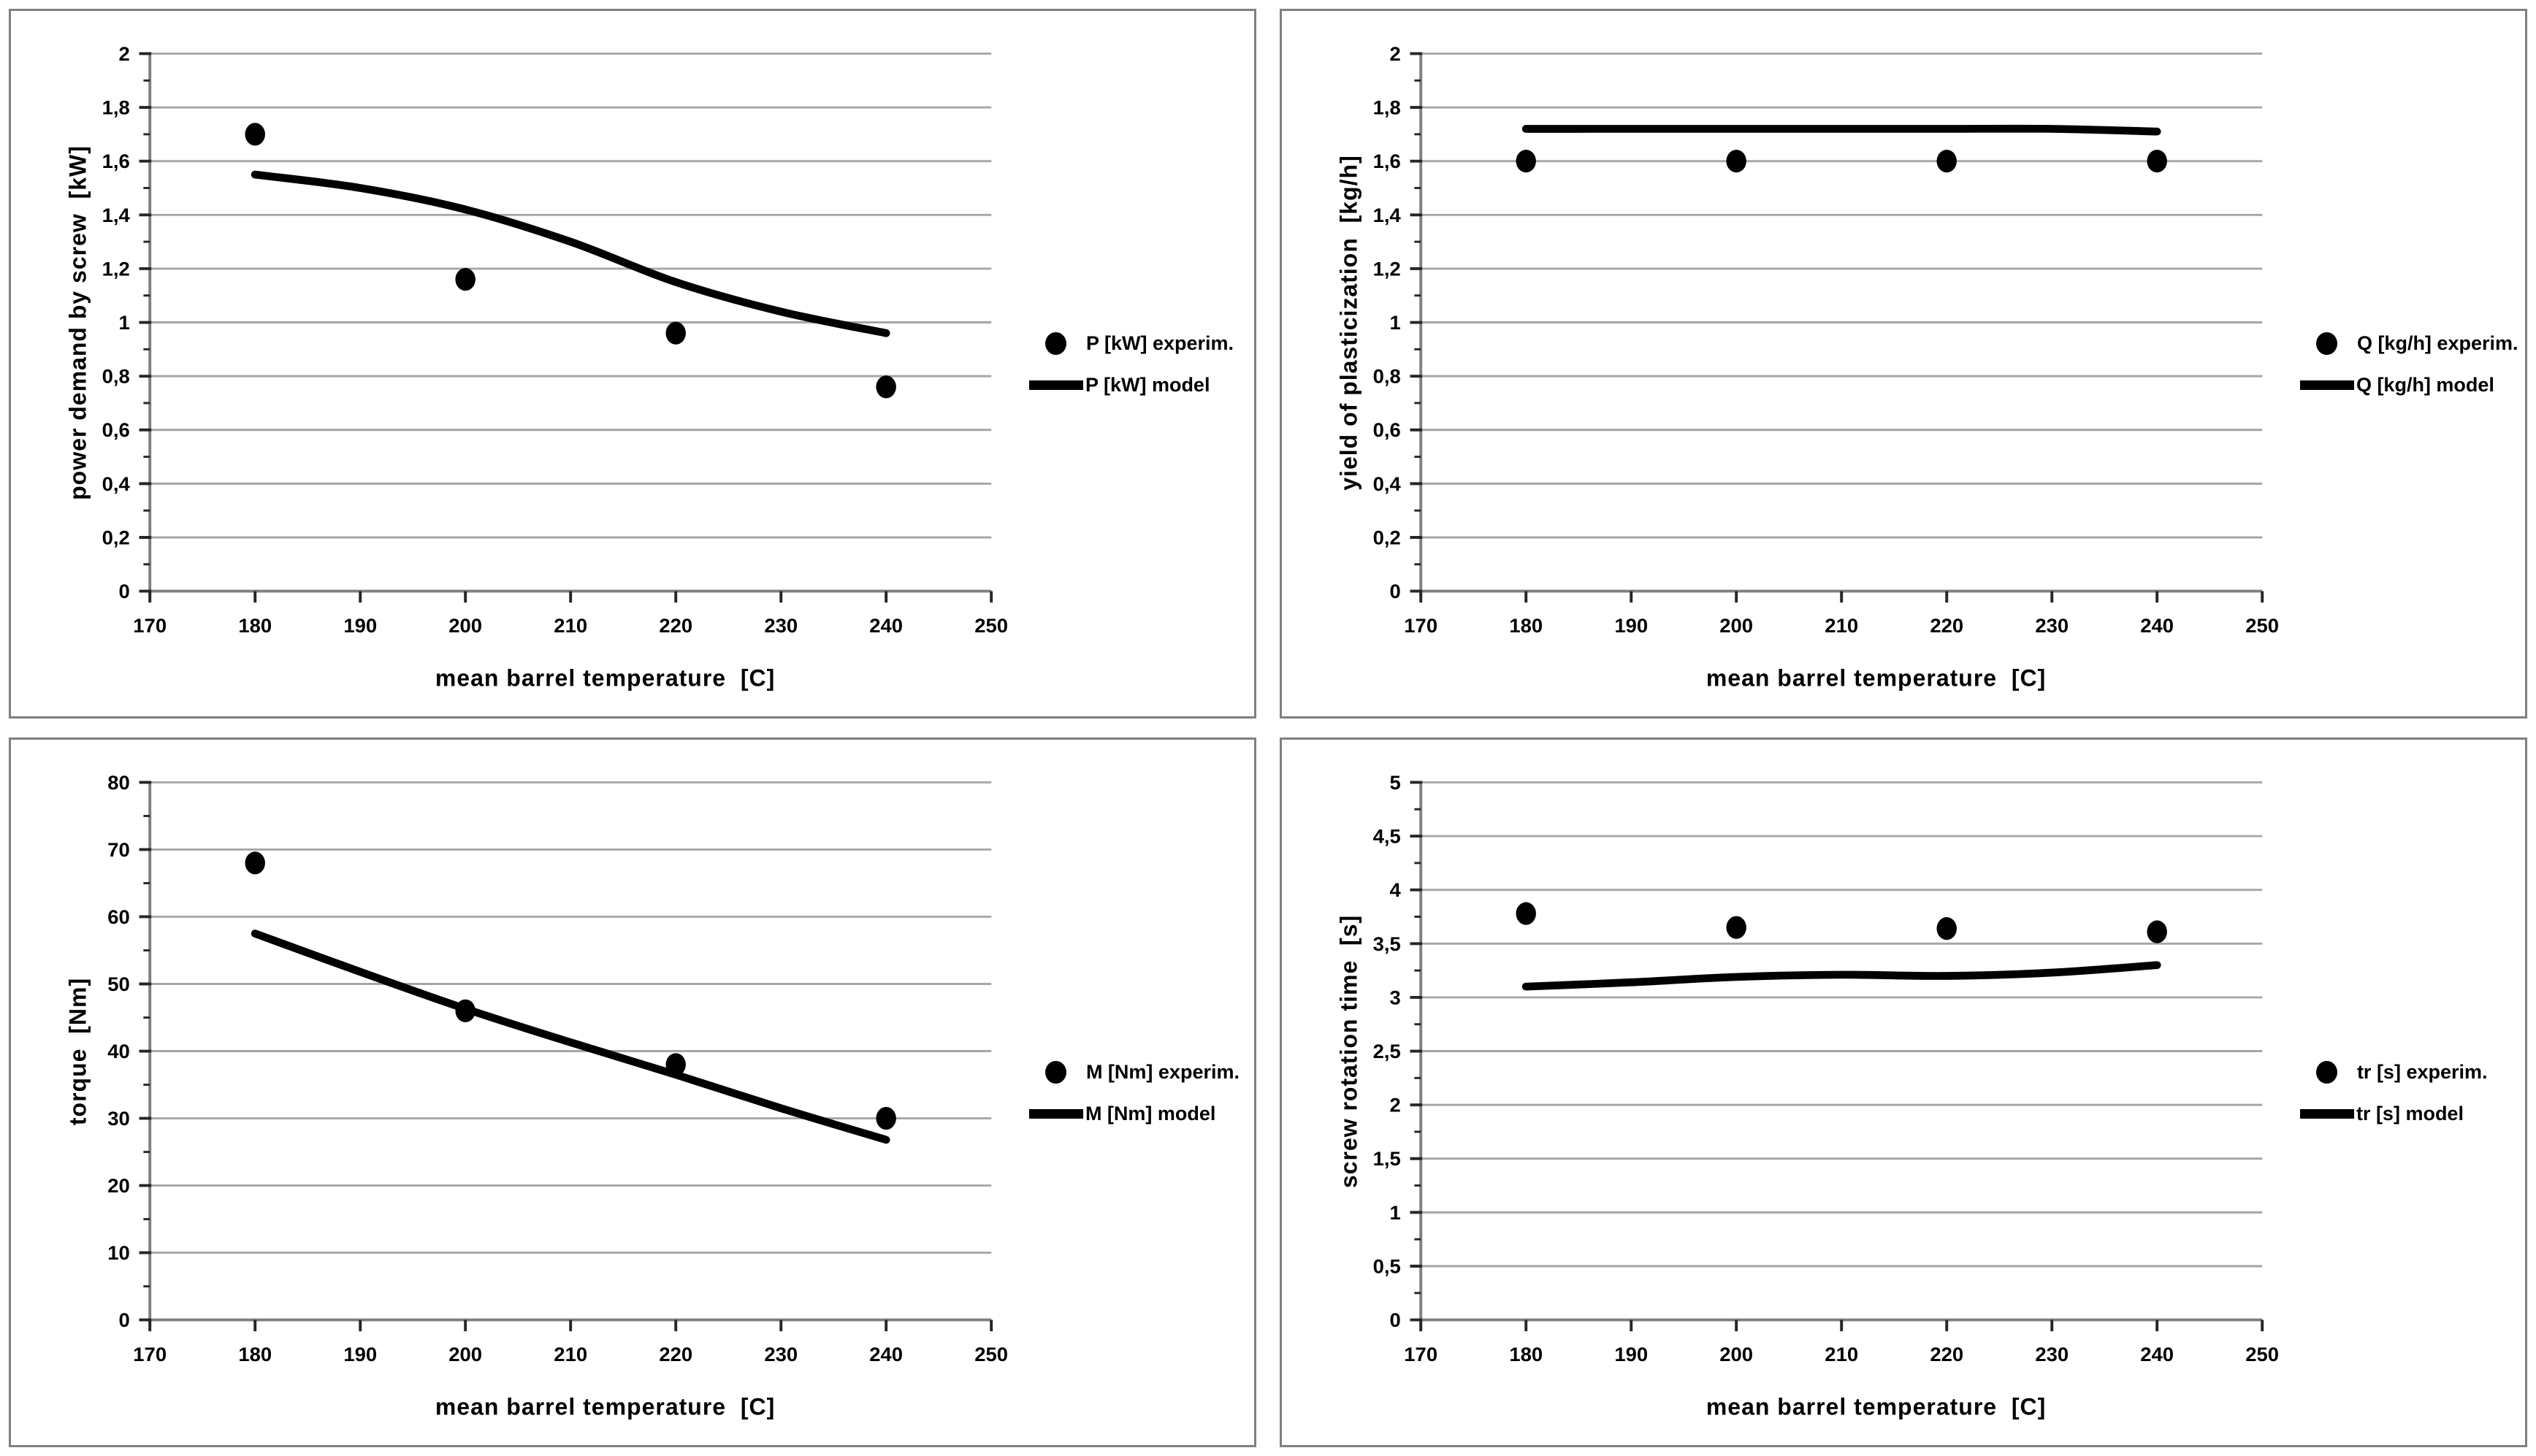 The image size is (2536, 1456). What do you see at coordinates (116, 108) in the screenshot?
I see `y-tick-label: 1,8` at bounding box center [116, 108].